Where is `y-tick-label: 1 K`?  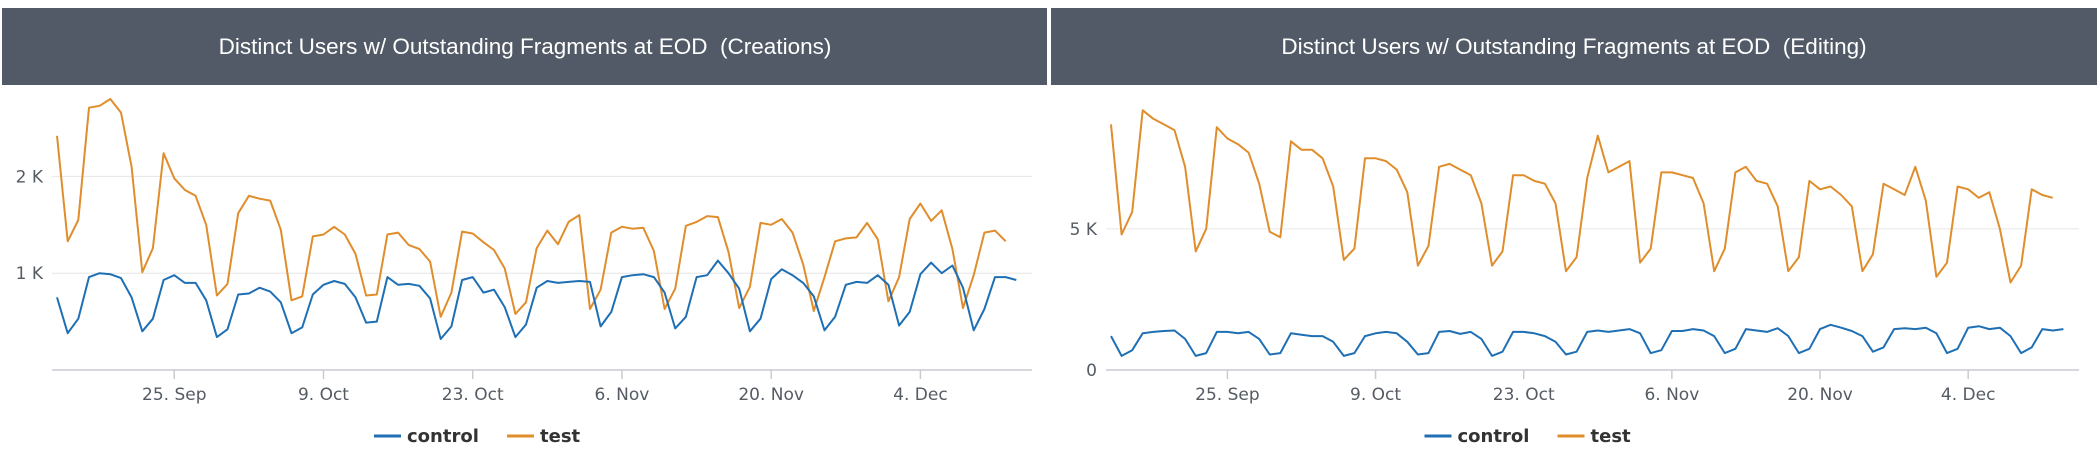 y-tick-label: 1 K is located at coordinates (30, 274).